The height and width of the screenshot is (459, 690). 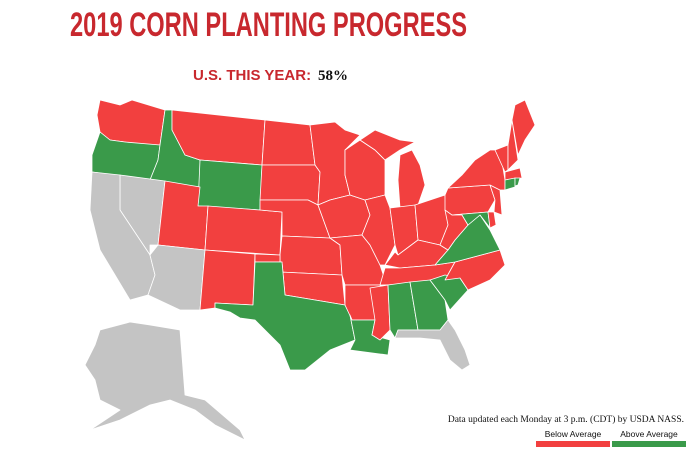 What do you see at coordinates (252, 75) in the screenshot?
I see `summary-label: U.S. THIS YEAR:` at bounding box center [252, 75].